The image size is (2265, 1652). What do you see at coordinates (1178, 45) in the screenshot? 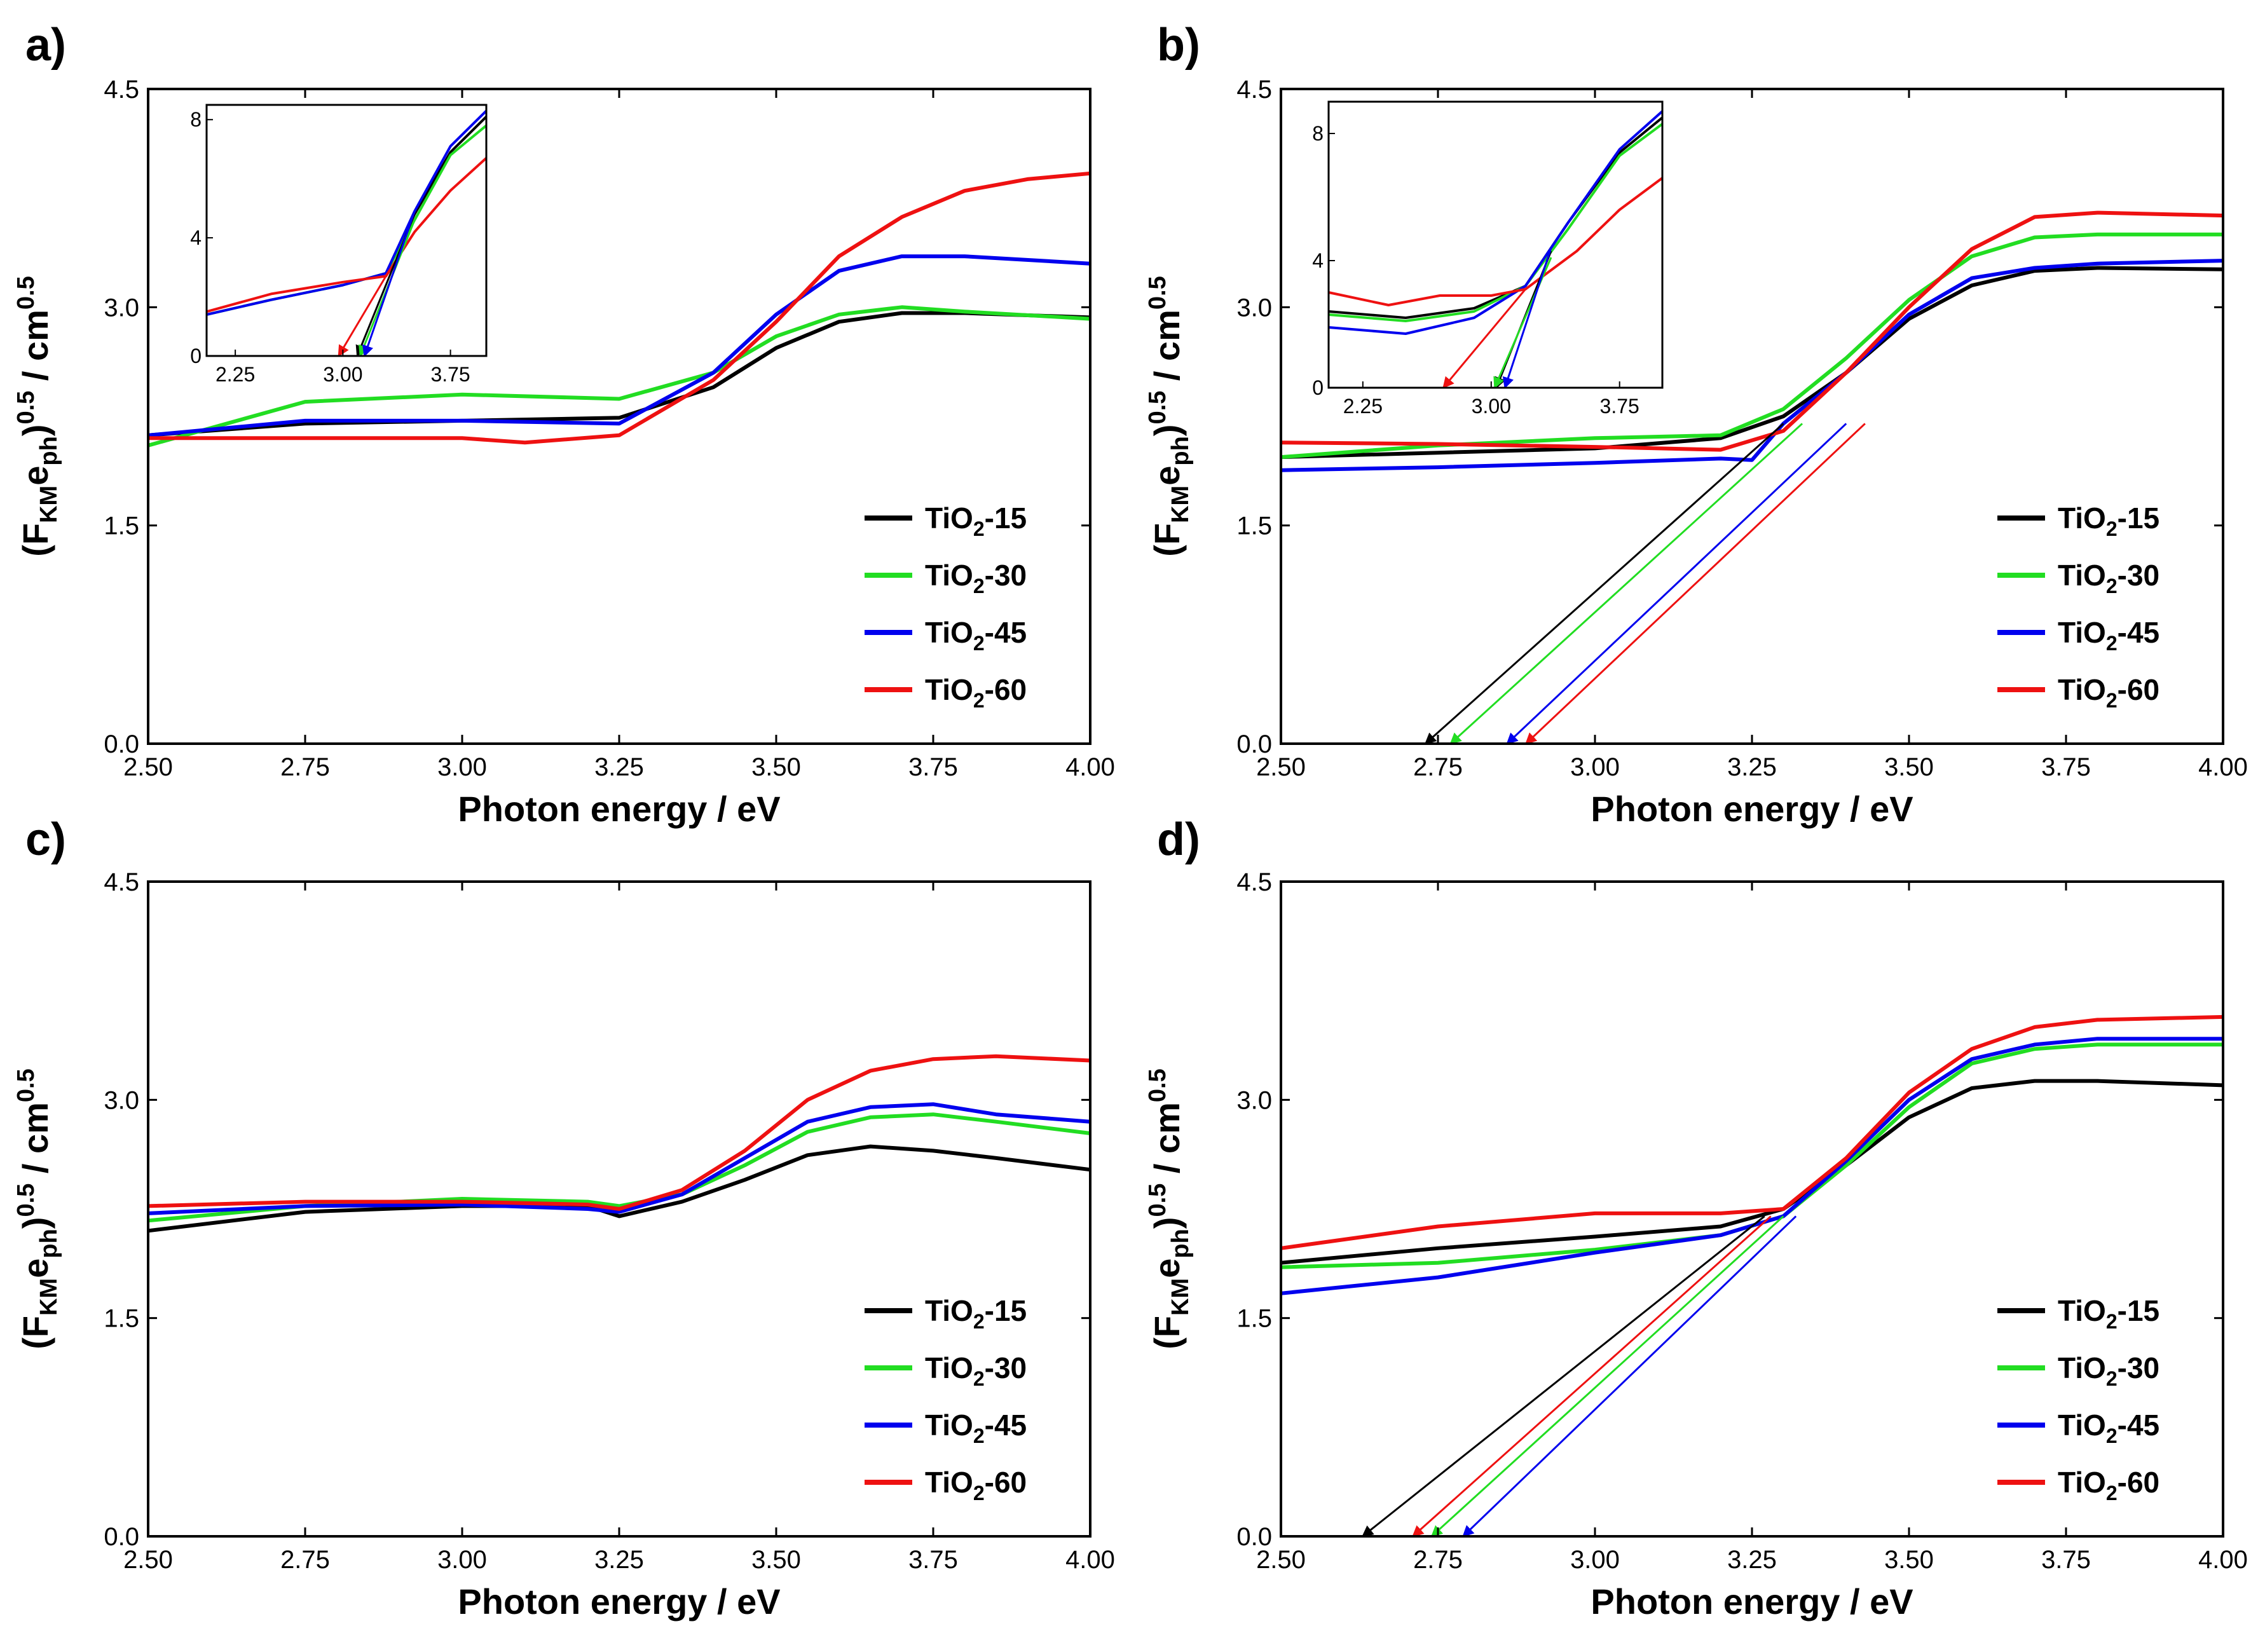
I see `panel-letter: b)` at bounding box center [1178, 45].